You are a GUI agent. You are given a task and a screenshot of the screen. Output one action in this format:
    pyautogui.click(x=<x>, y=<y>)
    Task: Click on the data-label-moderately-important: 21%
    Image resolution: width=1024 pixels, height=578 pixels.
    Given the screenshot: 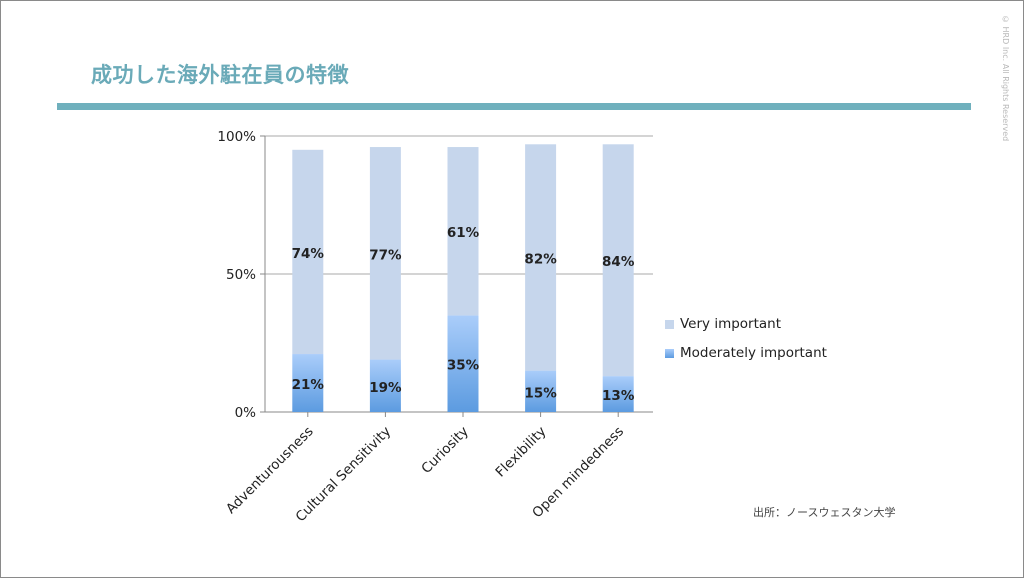 What is the action you would take?
    pyautogui.click(x=308, y=385)
    